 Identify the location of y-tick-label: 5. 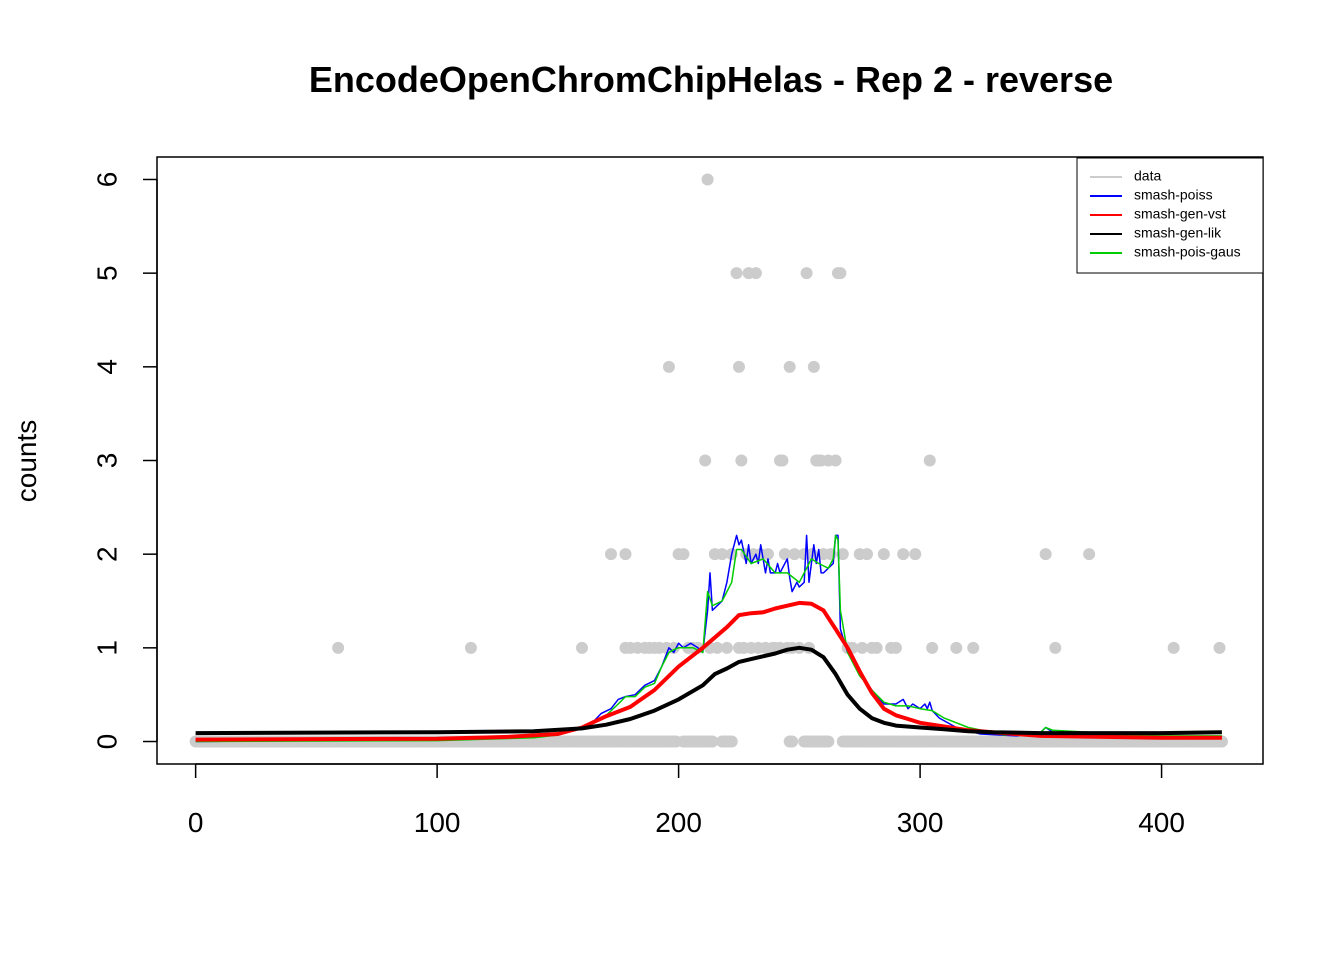
(106, 273).